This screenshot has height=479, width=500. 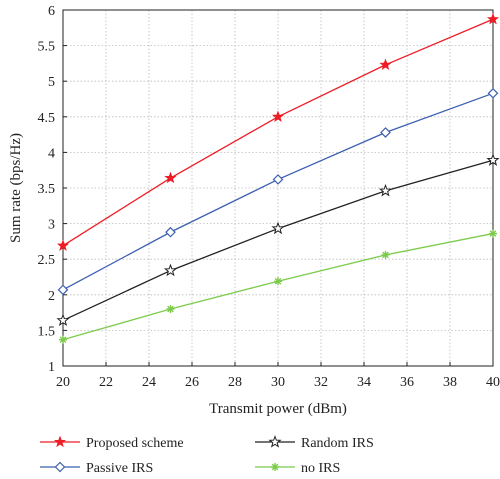 I want to click on legend-item-random-irs: Random IRS, so click(x=314, y=443).